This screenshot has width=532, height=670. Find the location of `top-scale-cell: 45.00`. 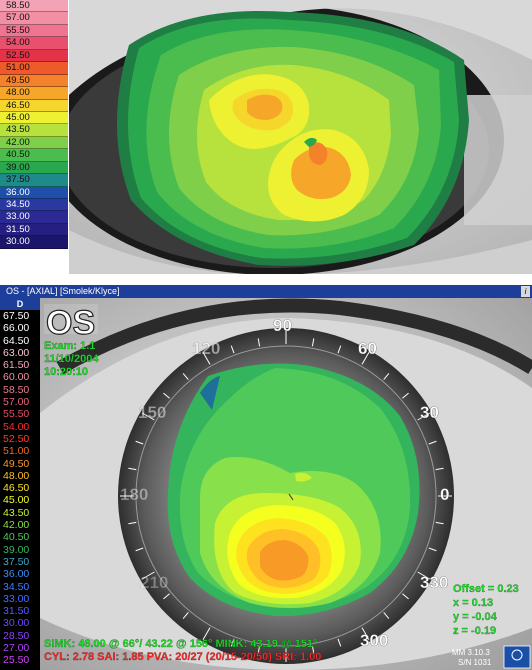

top-scale-cell: 45.00 is located at coordinates (34, 118).